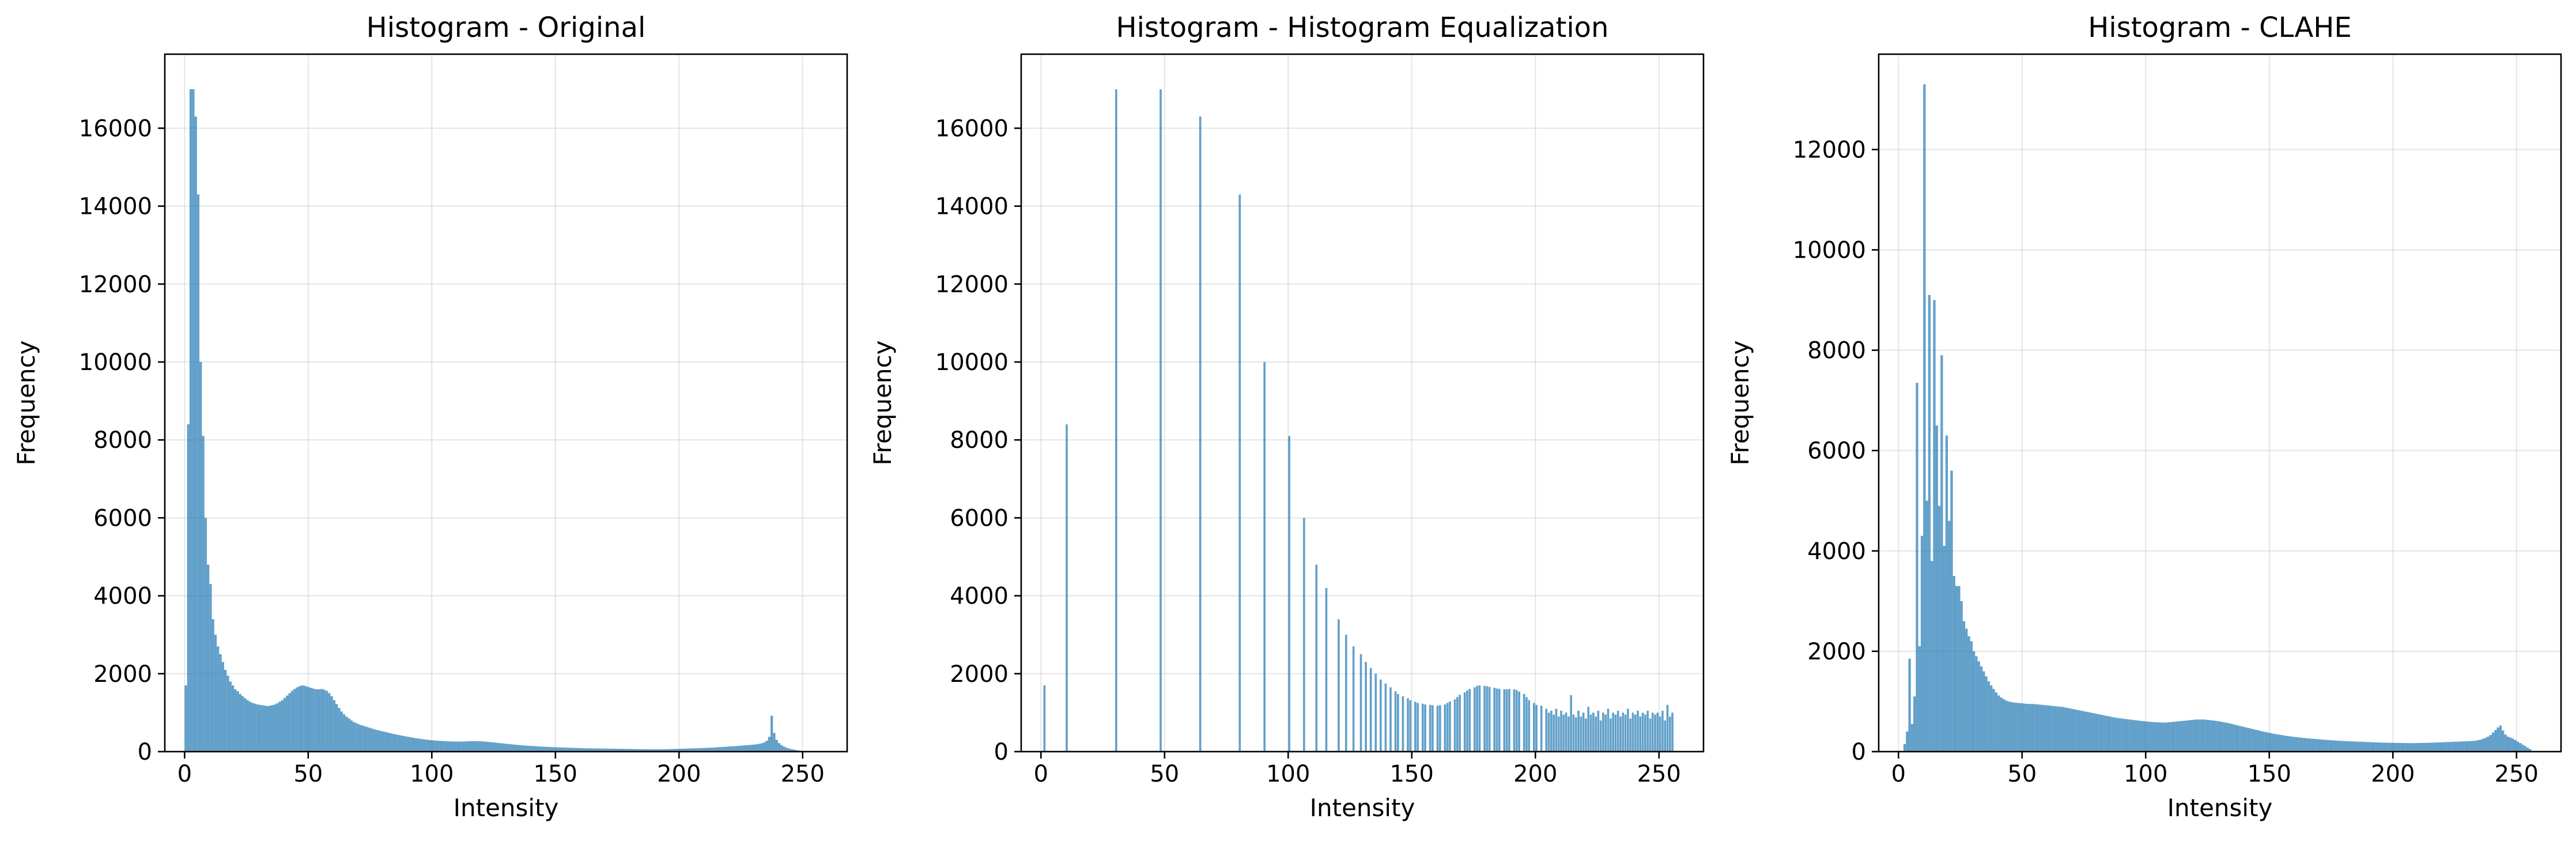 This screenshot has width=2576, height=845. Describe the element at coordinates (115, 128) in the screenshot. I see `y-tick-label: 16000` at that location.